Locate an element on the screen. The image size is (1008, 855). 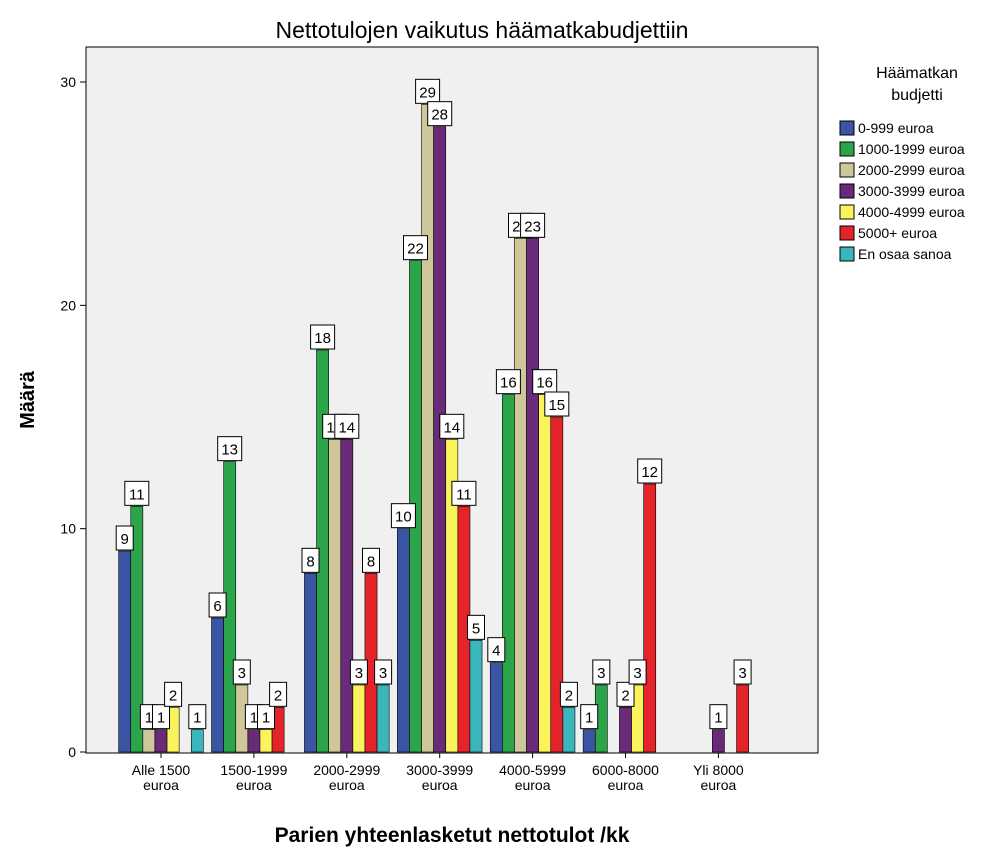
data-label-text: 12 is located at coordinates (649, 472).